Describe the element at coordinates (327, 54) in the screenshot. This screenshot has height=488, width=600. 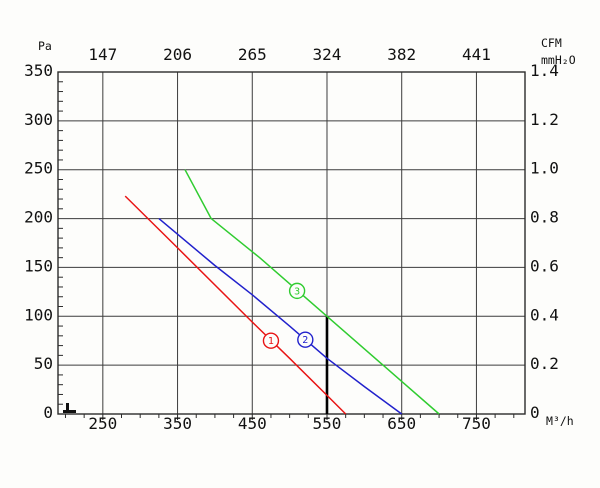
I see `top-axis-tick-label: 324` at that location.